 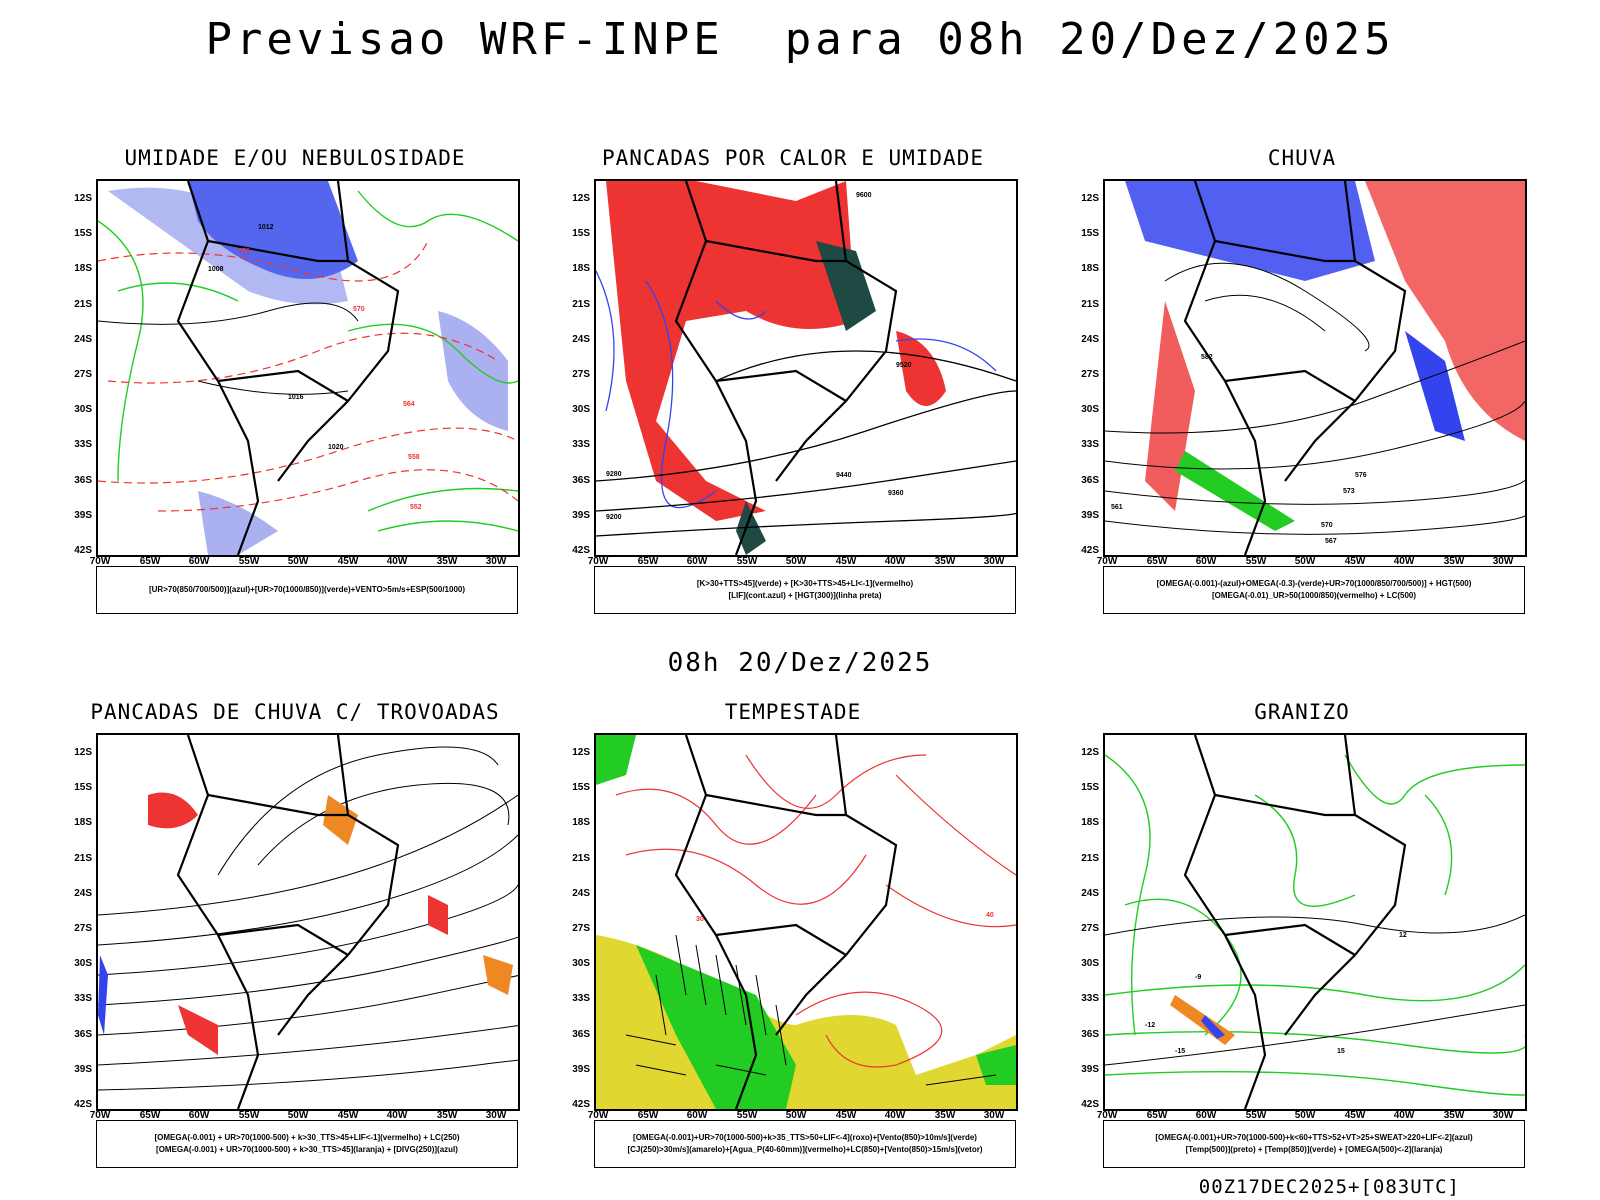 What do you see at coordinates (1170, 406) in the screenshot?
I see `red-rain-area-west` at bounding box center [1170, 406].